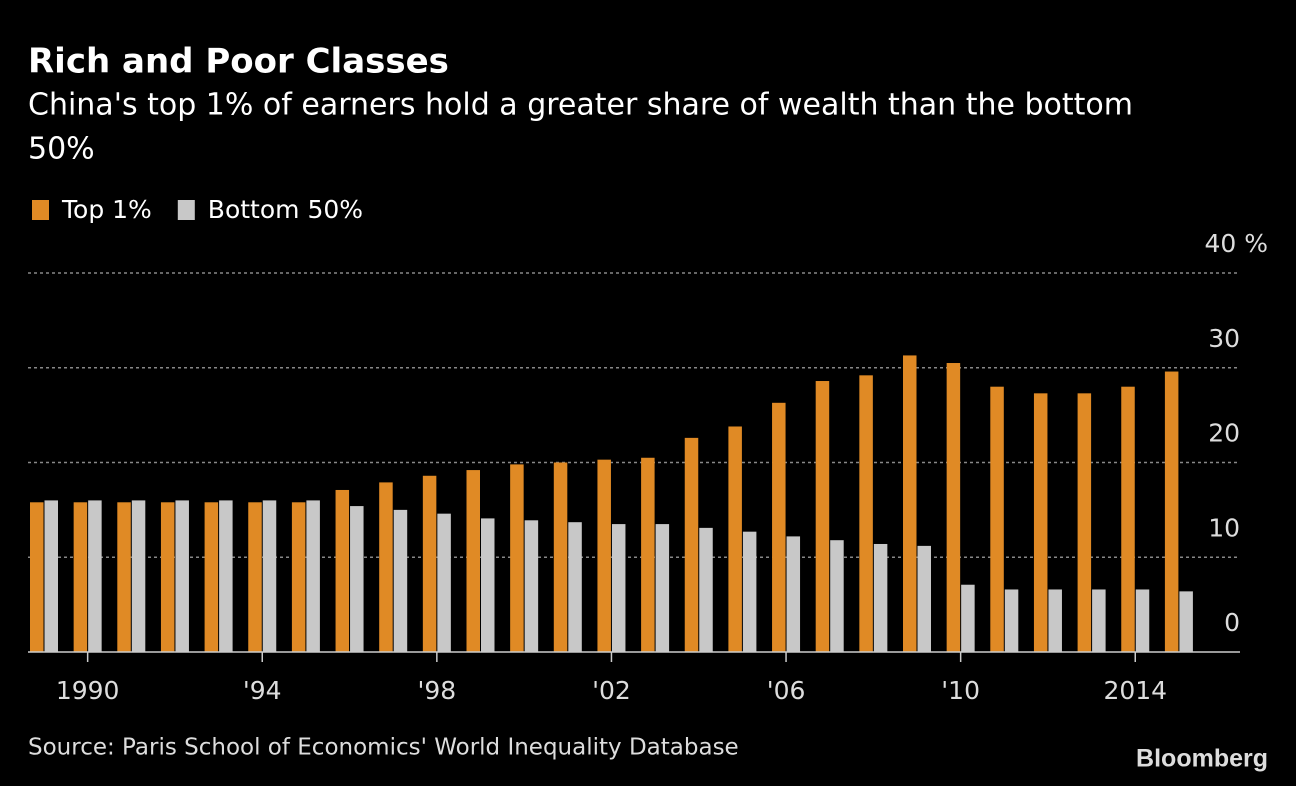 This screenshot has width=1296, height=786. I want to click on y-tick-label: 20, so click(1224, 433).